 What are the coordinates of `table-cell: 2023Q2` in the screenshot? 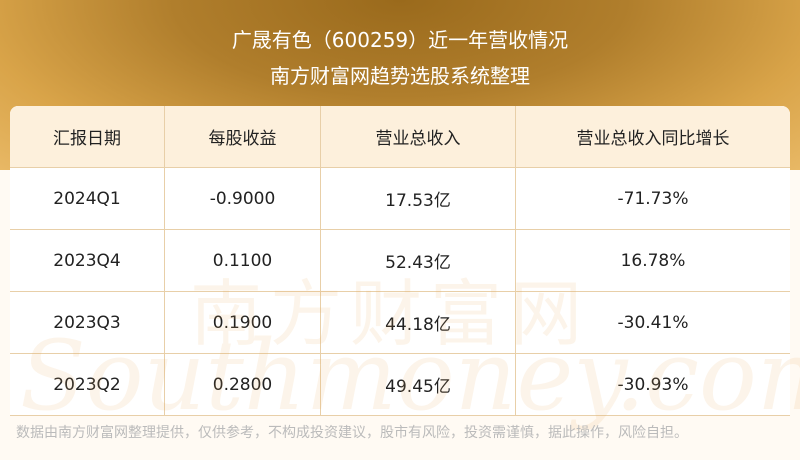 It's located at (87, 384).